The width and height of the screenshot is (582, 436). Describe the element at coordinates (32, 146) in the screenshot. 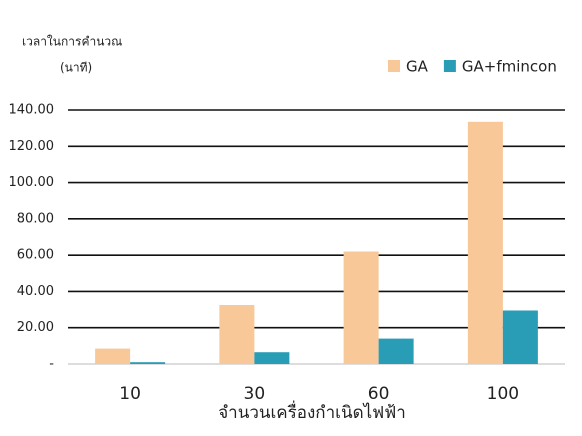

I see `y-tick-label: 120.00` at that location.